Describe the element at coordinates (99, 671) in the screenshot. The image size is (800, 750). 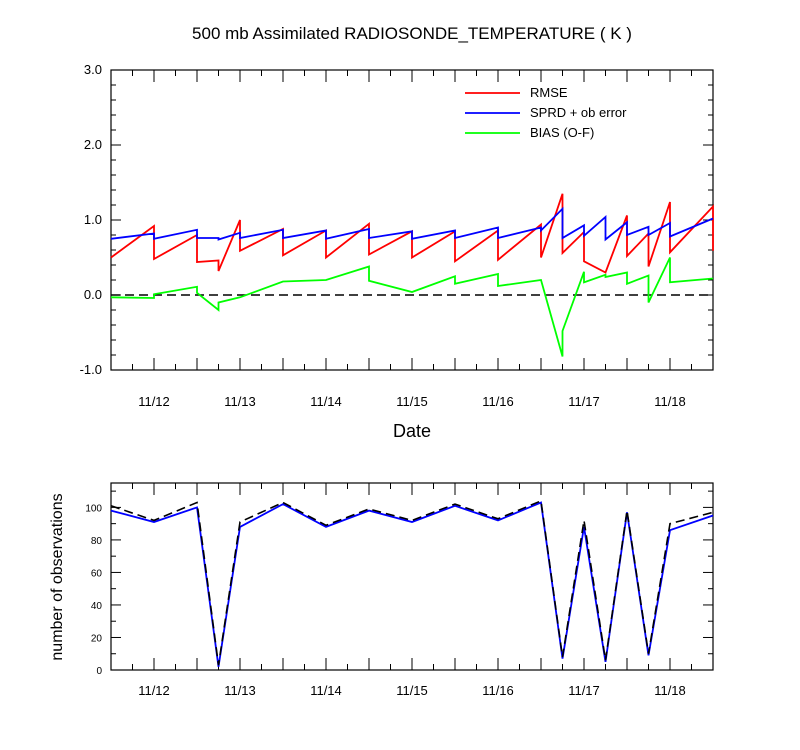
I see `y-tick-label: 0` at that location.